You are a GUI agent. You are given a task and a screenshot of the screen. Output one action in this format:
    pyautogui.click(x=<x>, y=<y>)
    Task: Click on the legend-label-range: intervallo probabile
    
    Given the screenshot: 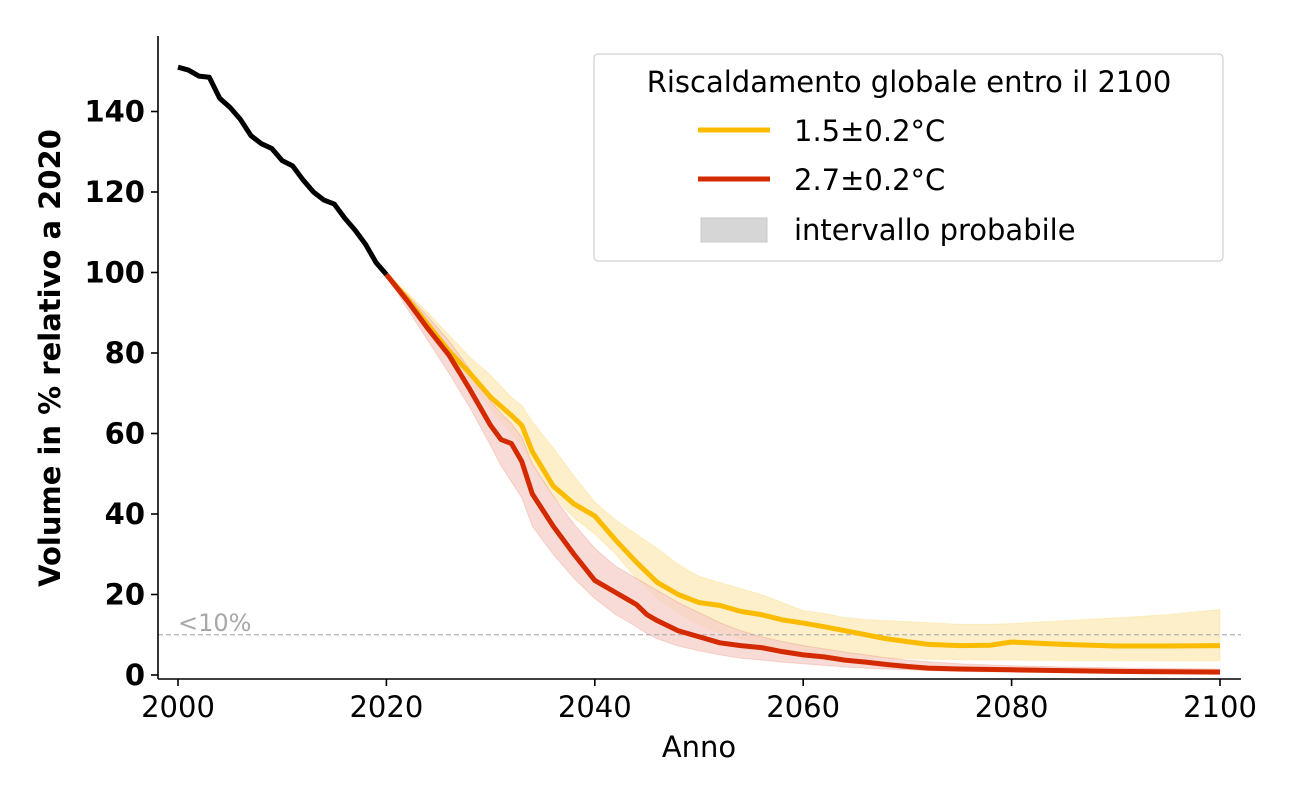 What is the action you would take?
    pyautogui.click(x=935, y=230)
    